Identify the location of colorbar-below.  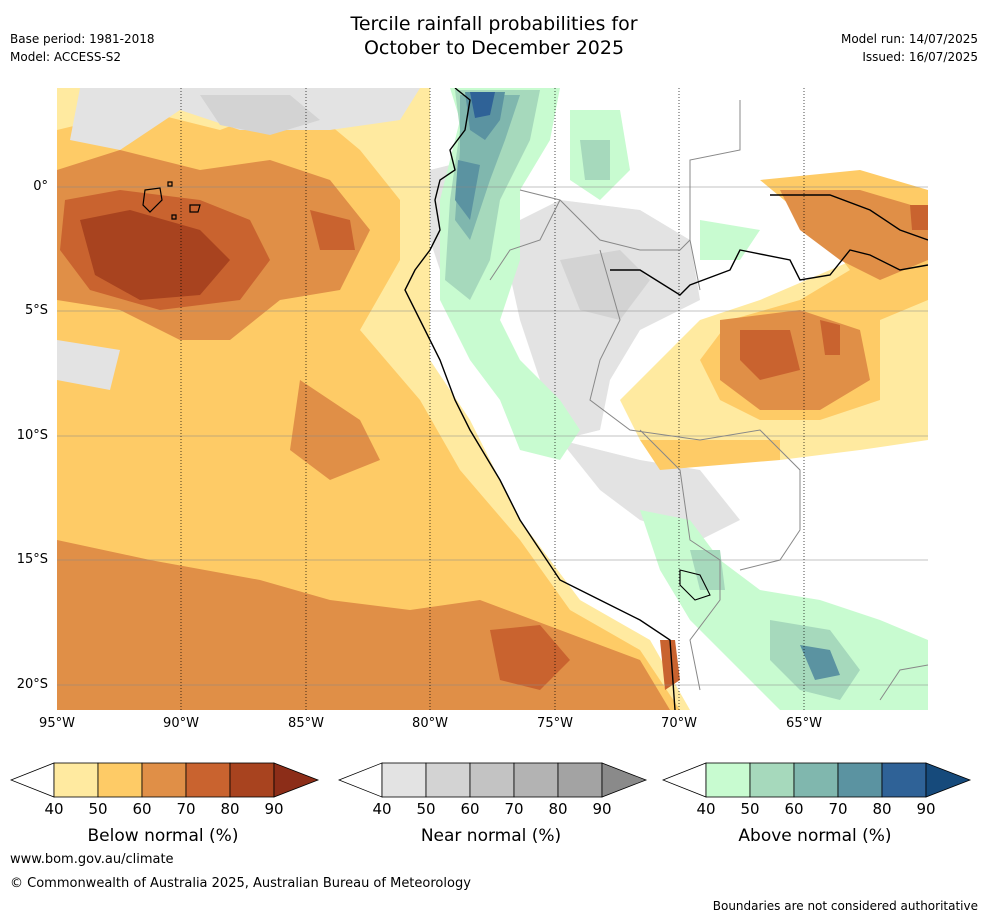
(165, 780).